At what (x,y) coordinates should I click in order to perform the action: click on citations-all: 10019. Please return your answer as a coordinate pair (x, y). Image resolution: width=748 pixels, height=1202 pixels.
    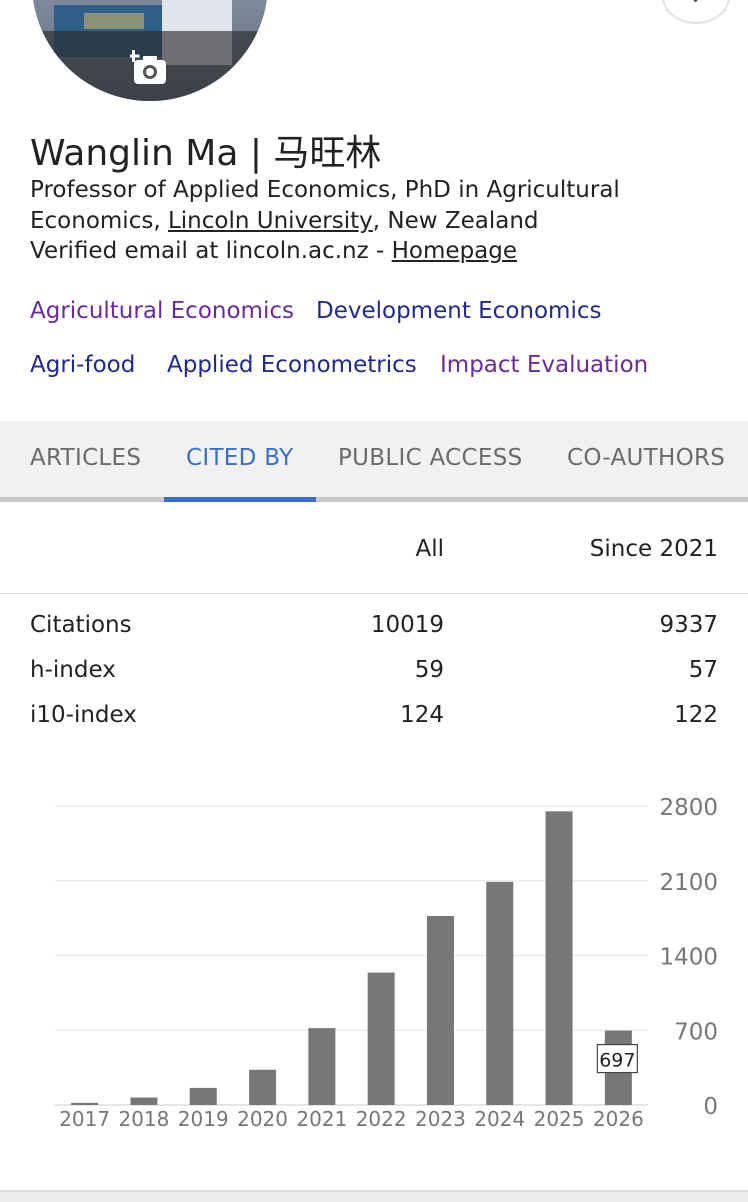
    Looking at the image, I should click on (407, 625).